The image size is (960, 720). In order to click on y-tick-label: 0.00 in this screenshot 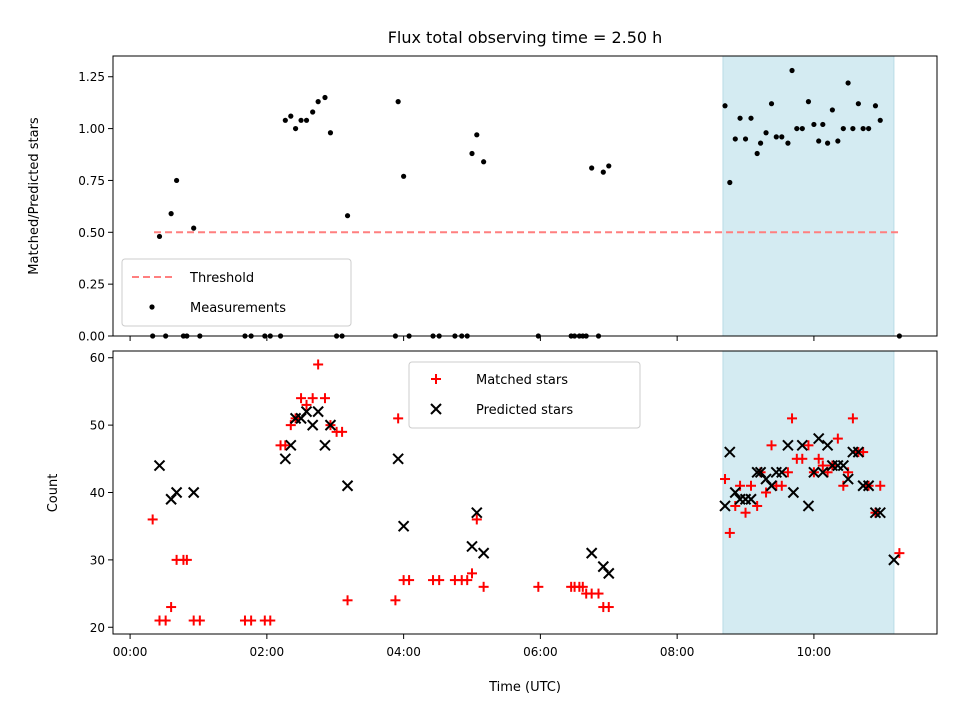, I will do `click(91, 337)`.